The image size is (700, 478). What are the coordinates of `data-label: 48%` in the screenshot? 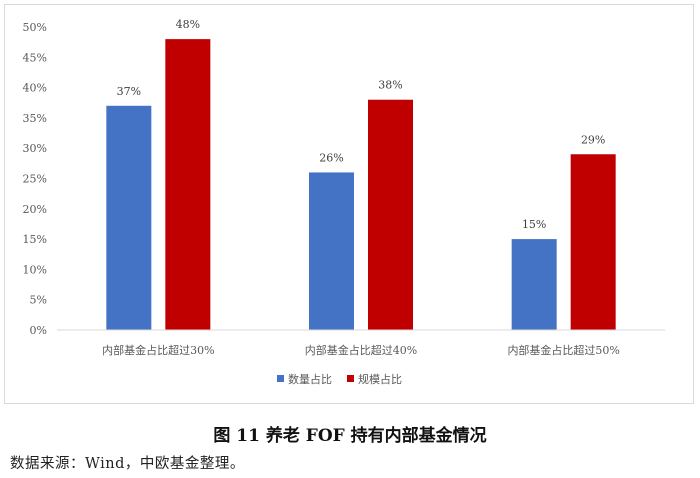 It's located at (188, 24).